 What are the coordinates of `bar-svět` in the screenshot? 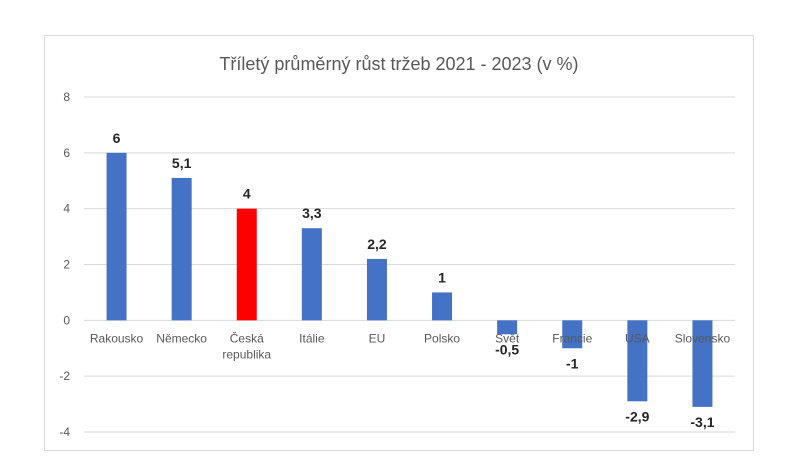 It's located at (507, 327).